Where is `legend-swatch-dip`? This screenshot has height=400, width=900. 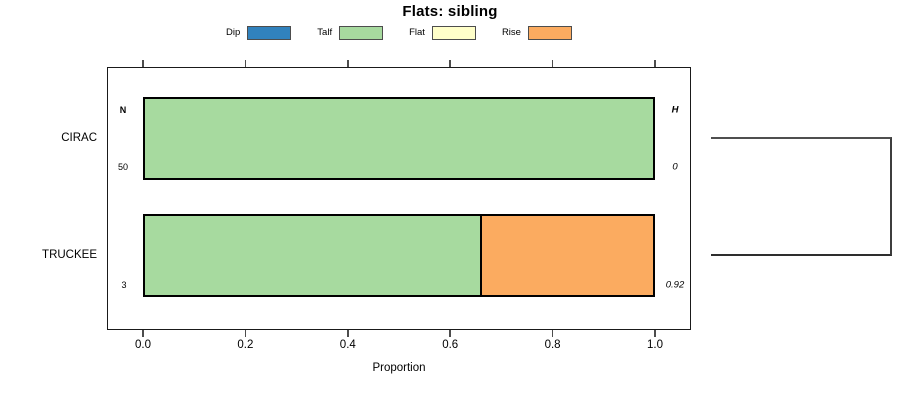
legend-swatch-dip is located at coordinates (269, 32).